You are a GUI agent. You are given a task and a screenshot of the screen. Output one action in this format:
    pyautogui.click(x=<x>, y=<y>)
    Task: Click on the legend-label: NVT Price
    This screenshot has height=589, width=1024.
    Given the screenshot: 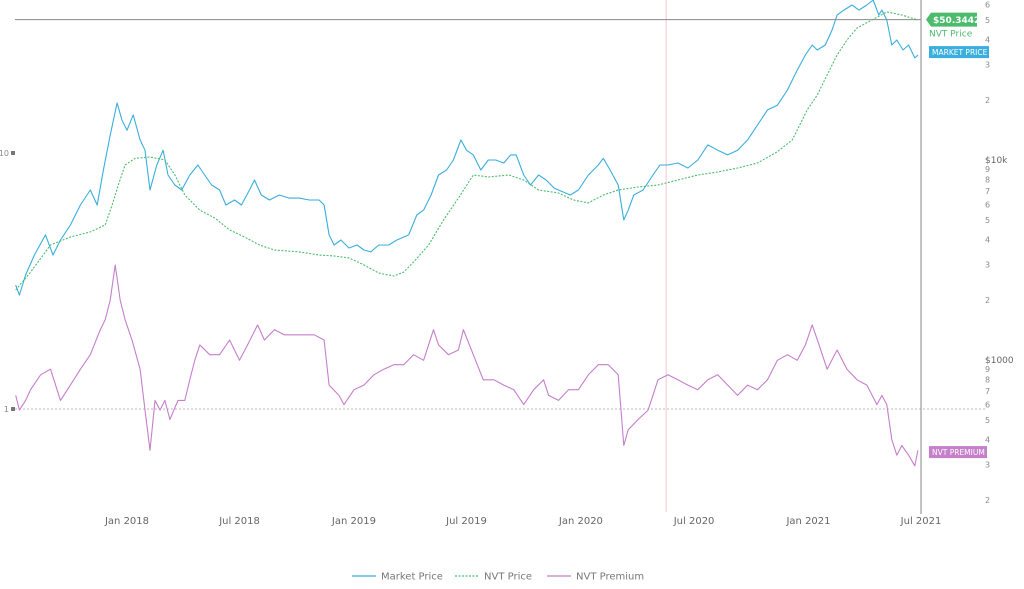 What is the action you would take?
    pyautogui.click(x=508, y=577)
    